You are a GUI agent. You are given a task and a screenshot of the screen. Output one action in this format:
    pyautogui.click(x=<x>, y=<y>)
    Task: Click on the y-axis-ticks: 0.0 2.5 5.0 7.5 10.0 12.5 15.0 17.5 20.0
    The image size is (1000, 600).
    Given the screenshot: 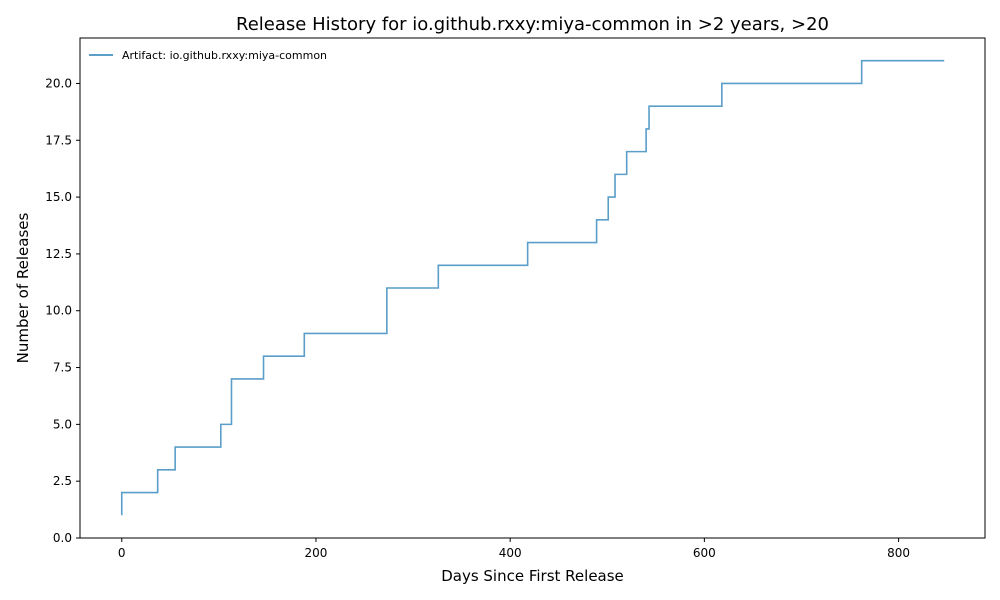 What is the action you would take?
    pyautogui.click(x=62, y=310)
    